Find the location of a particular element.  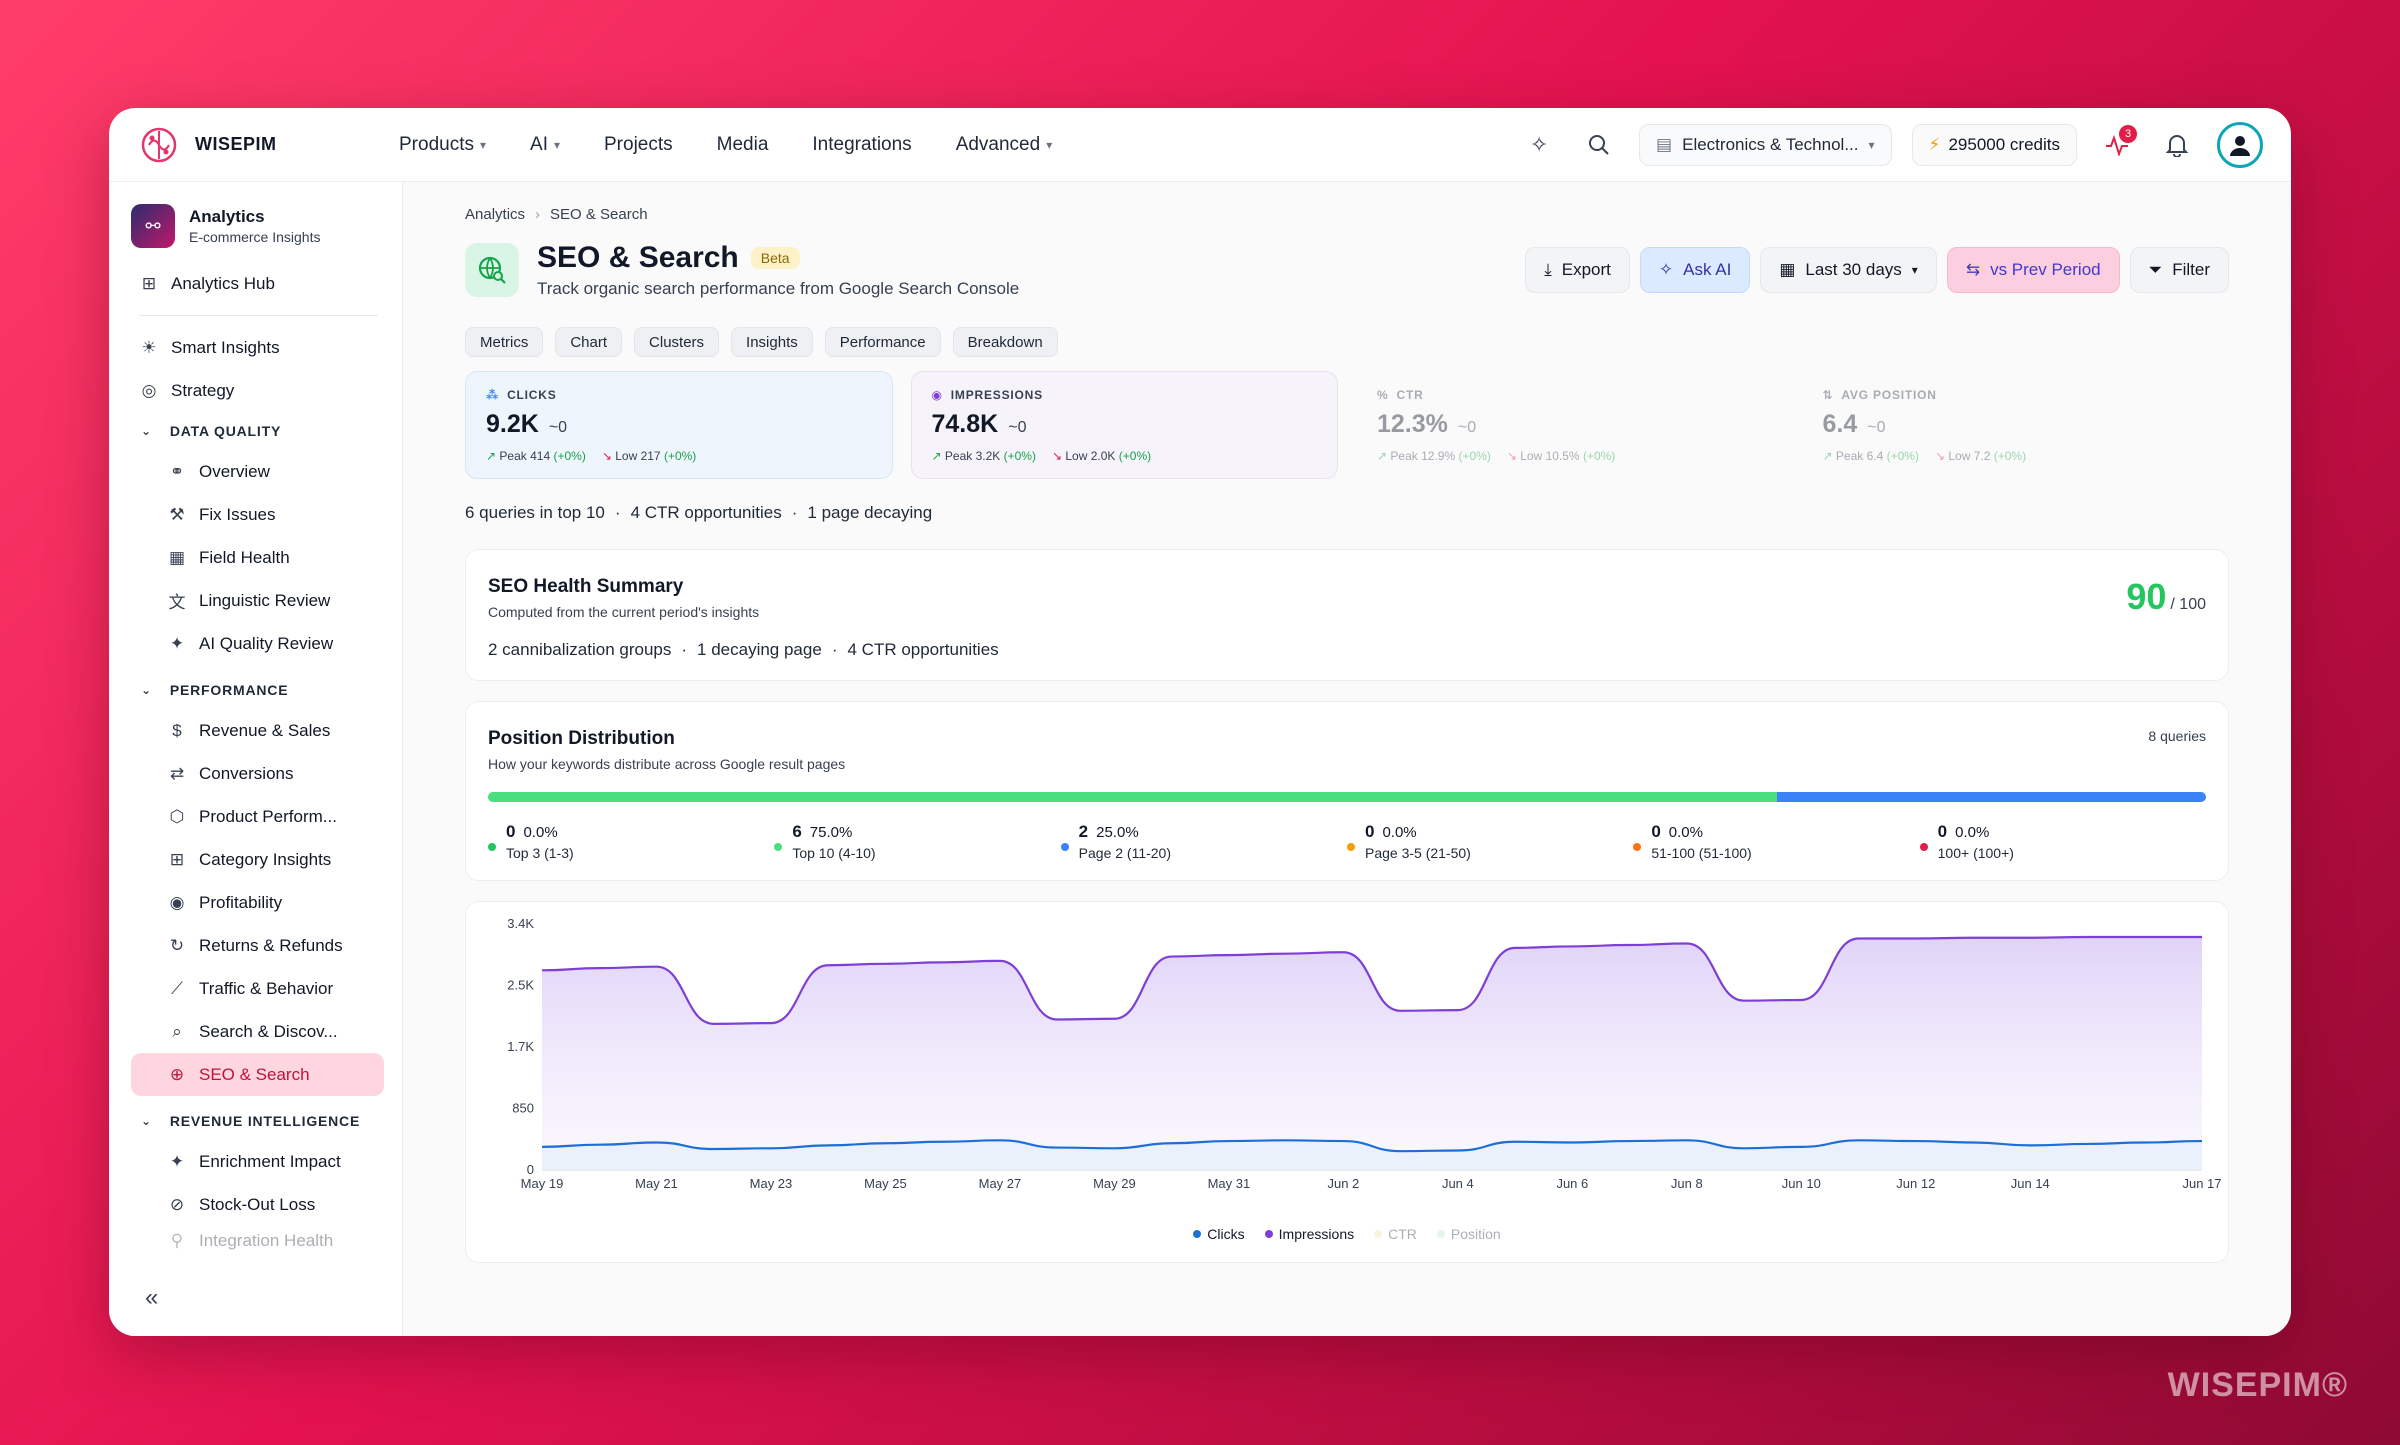

sidebar-item-linguistic-review: 文 Linguistic Review is located at coordinates (257, 600).